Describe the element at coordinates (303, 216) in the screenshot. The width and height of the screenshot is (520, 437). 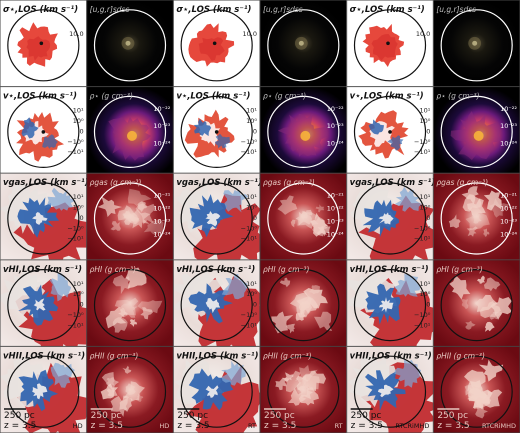
I see `density-panel-vgas-rt: 10⁻²¹ 10⁻²² 10⁻²³ 10⁻²⁴ ρgas (g cm⁻³)` at that location.